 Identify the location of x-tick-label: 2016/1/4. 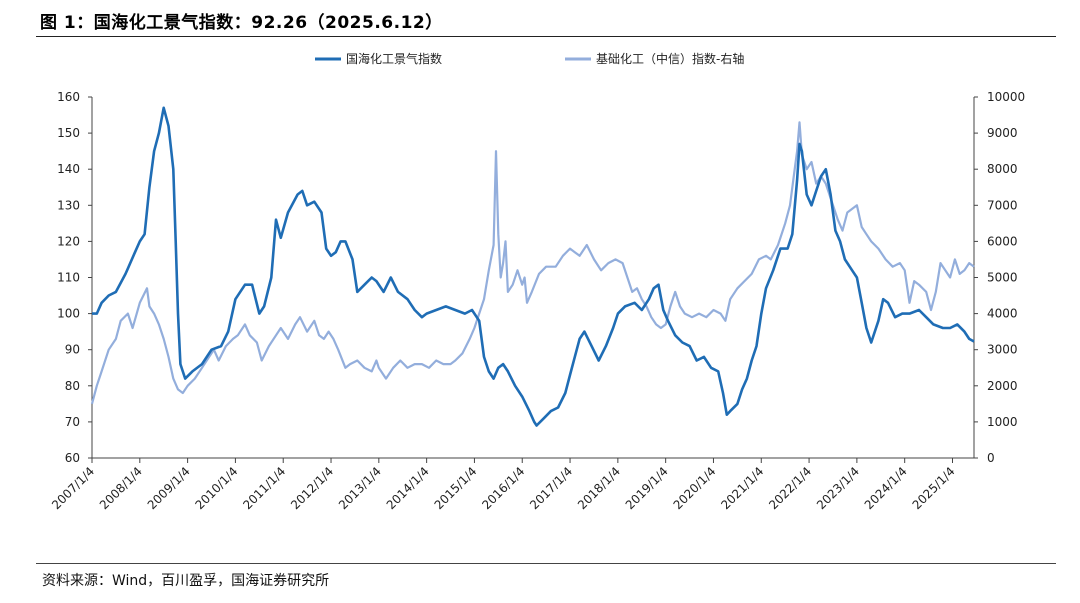
(503, 488).